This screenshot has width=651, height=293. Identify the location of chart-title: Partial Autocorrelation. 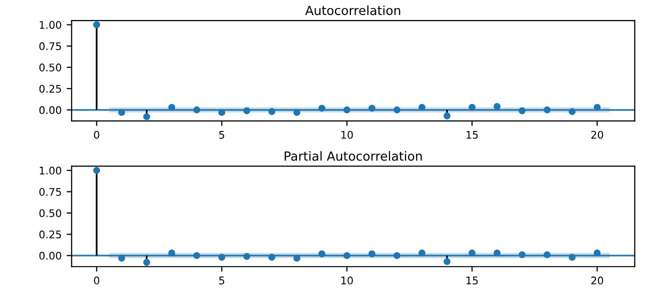
(353, 156).